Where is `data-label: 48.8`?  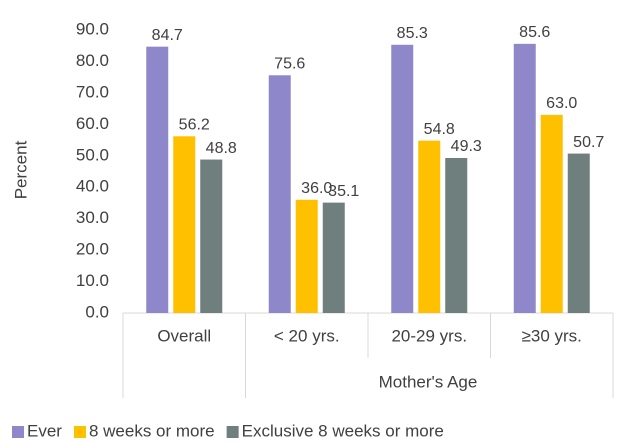 data-label: 48.8 is located at coordinates (221, 148).